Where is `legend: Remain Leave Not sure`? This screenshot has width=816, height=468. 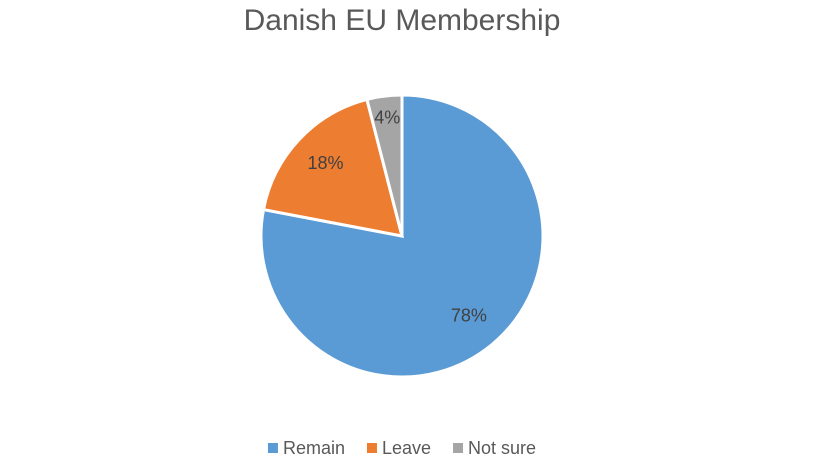 legend: Remain Leave Not sure is located at coordinates (401, 448).